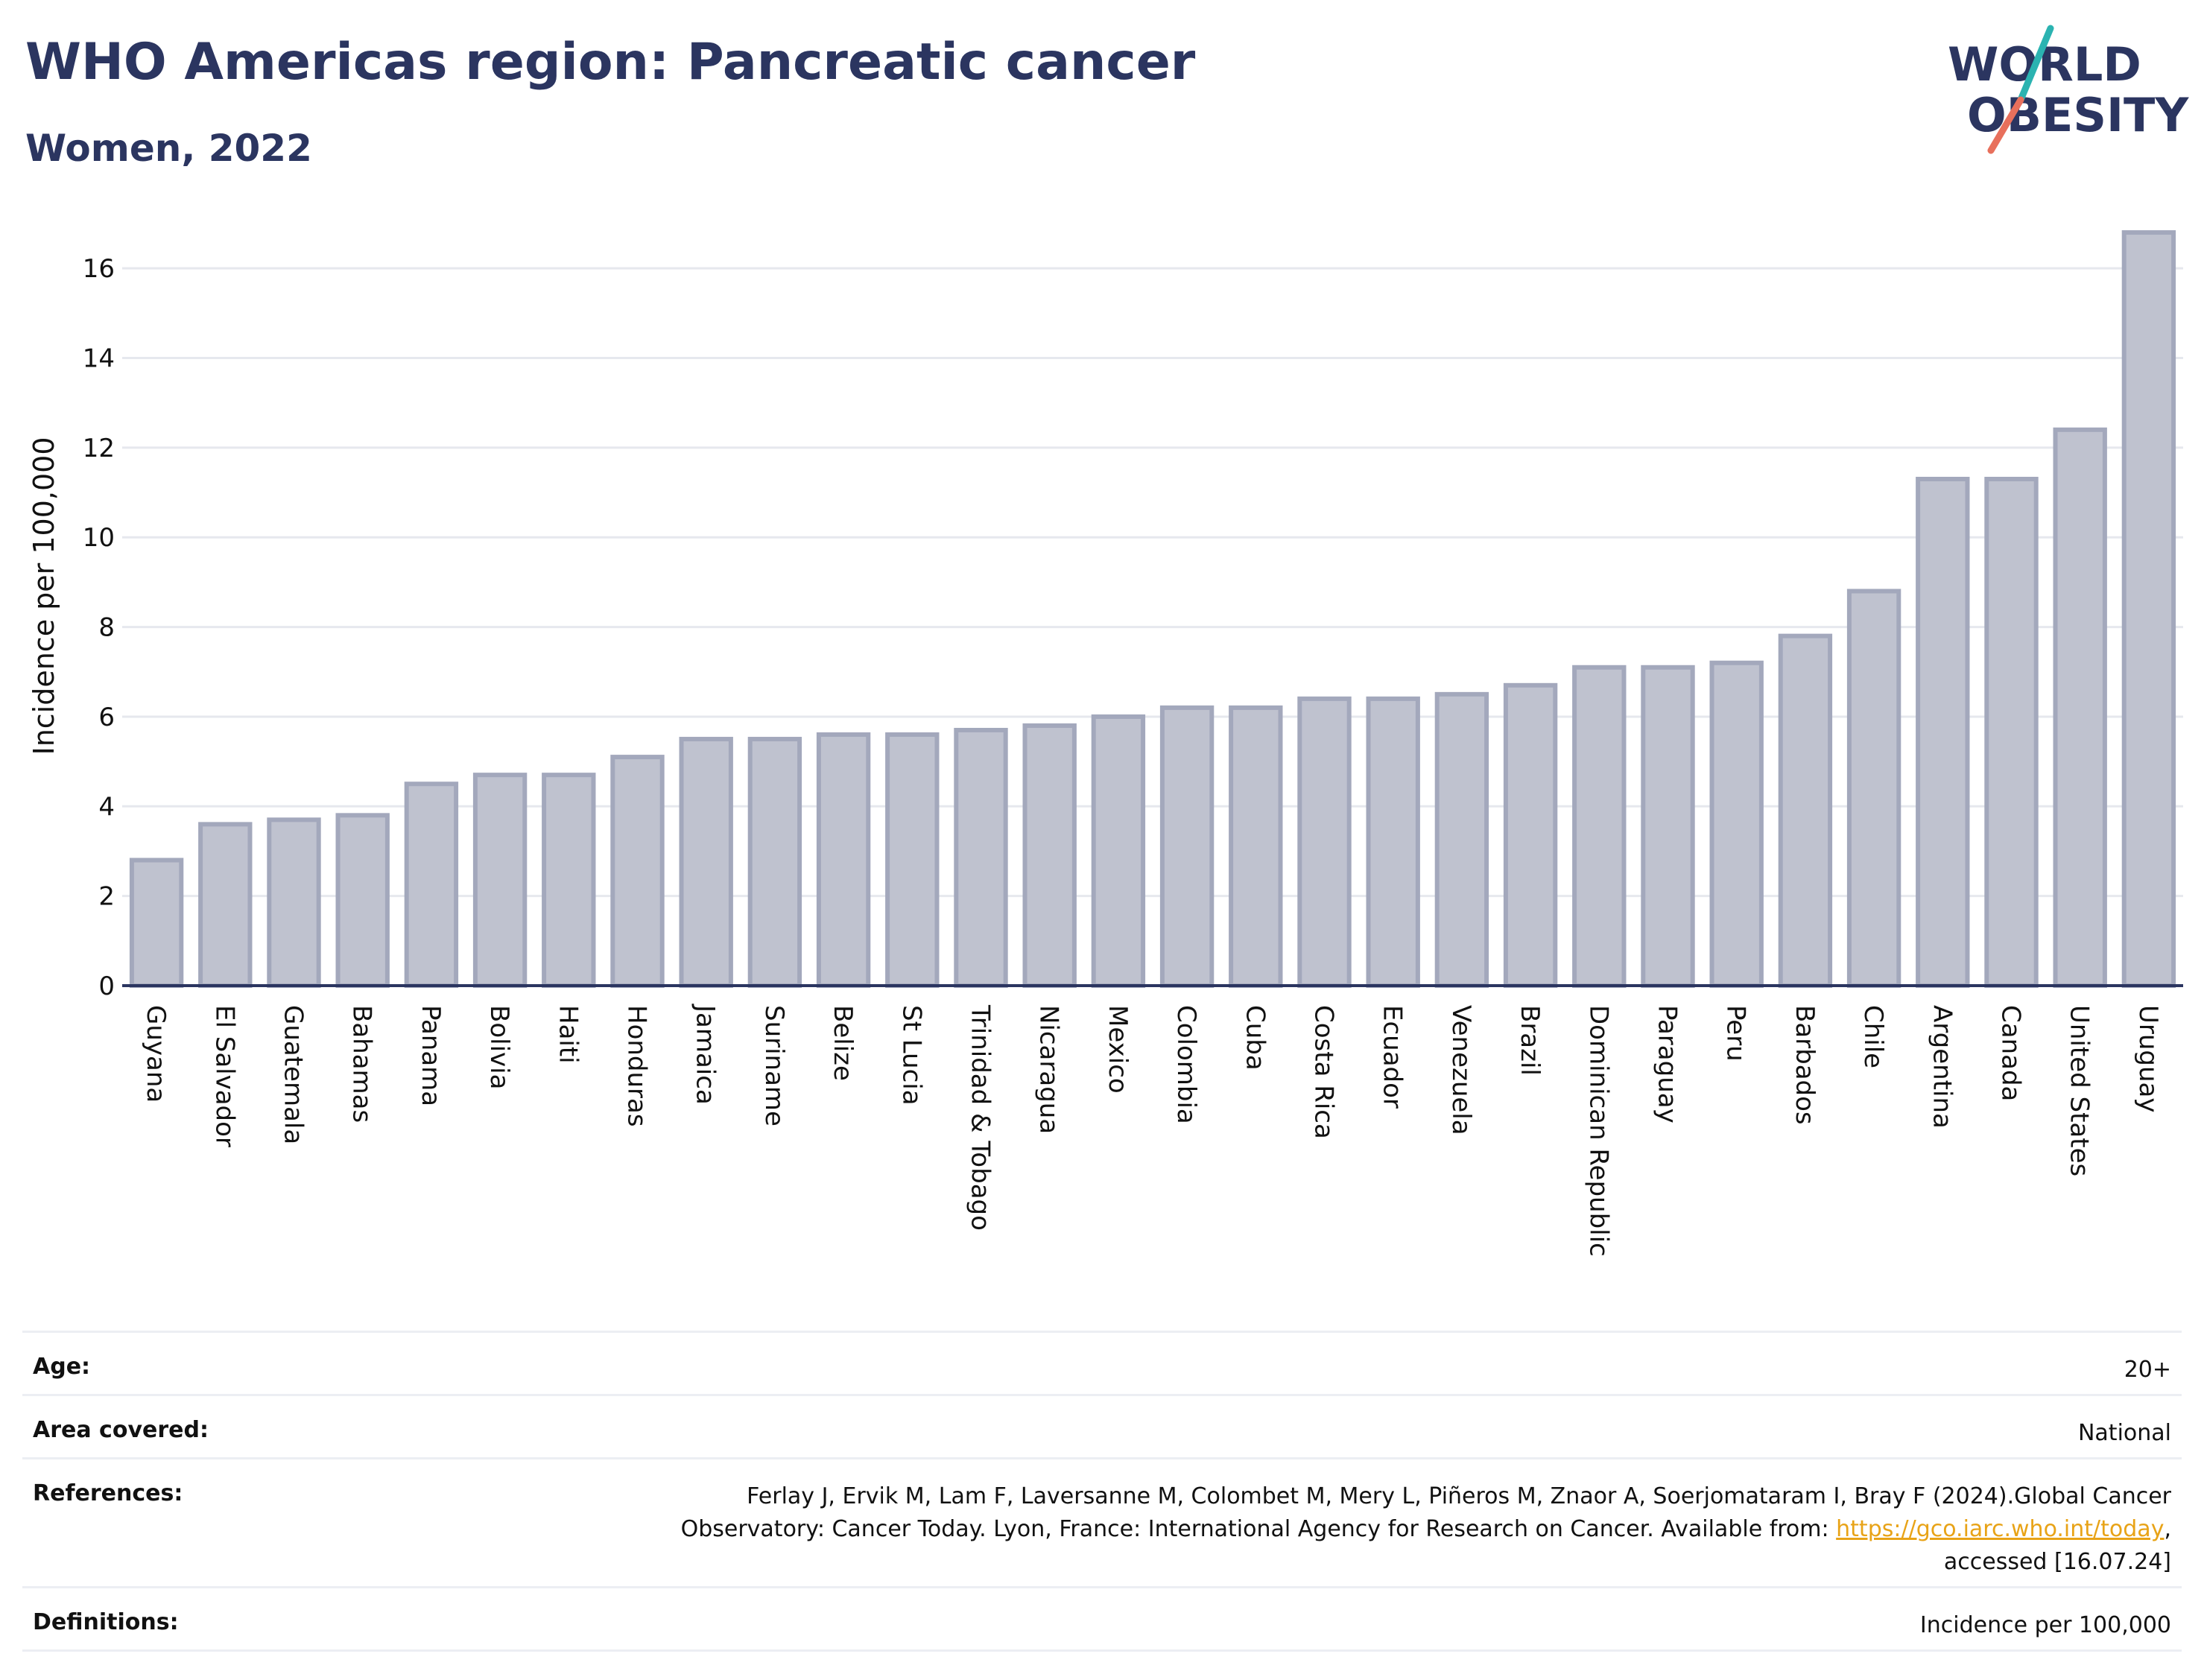 Image resolution: width=2204 pixels, height=1680 pixels. What do you see at coordinates (1736, 1033) in the screenshot?
I see `x-tick-label: Peru` at bounding box center [1736, 1033].